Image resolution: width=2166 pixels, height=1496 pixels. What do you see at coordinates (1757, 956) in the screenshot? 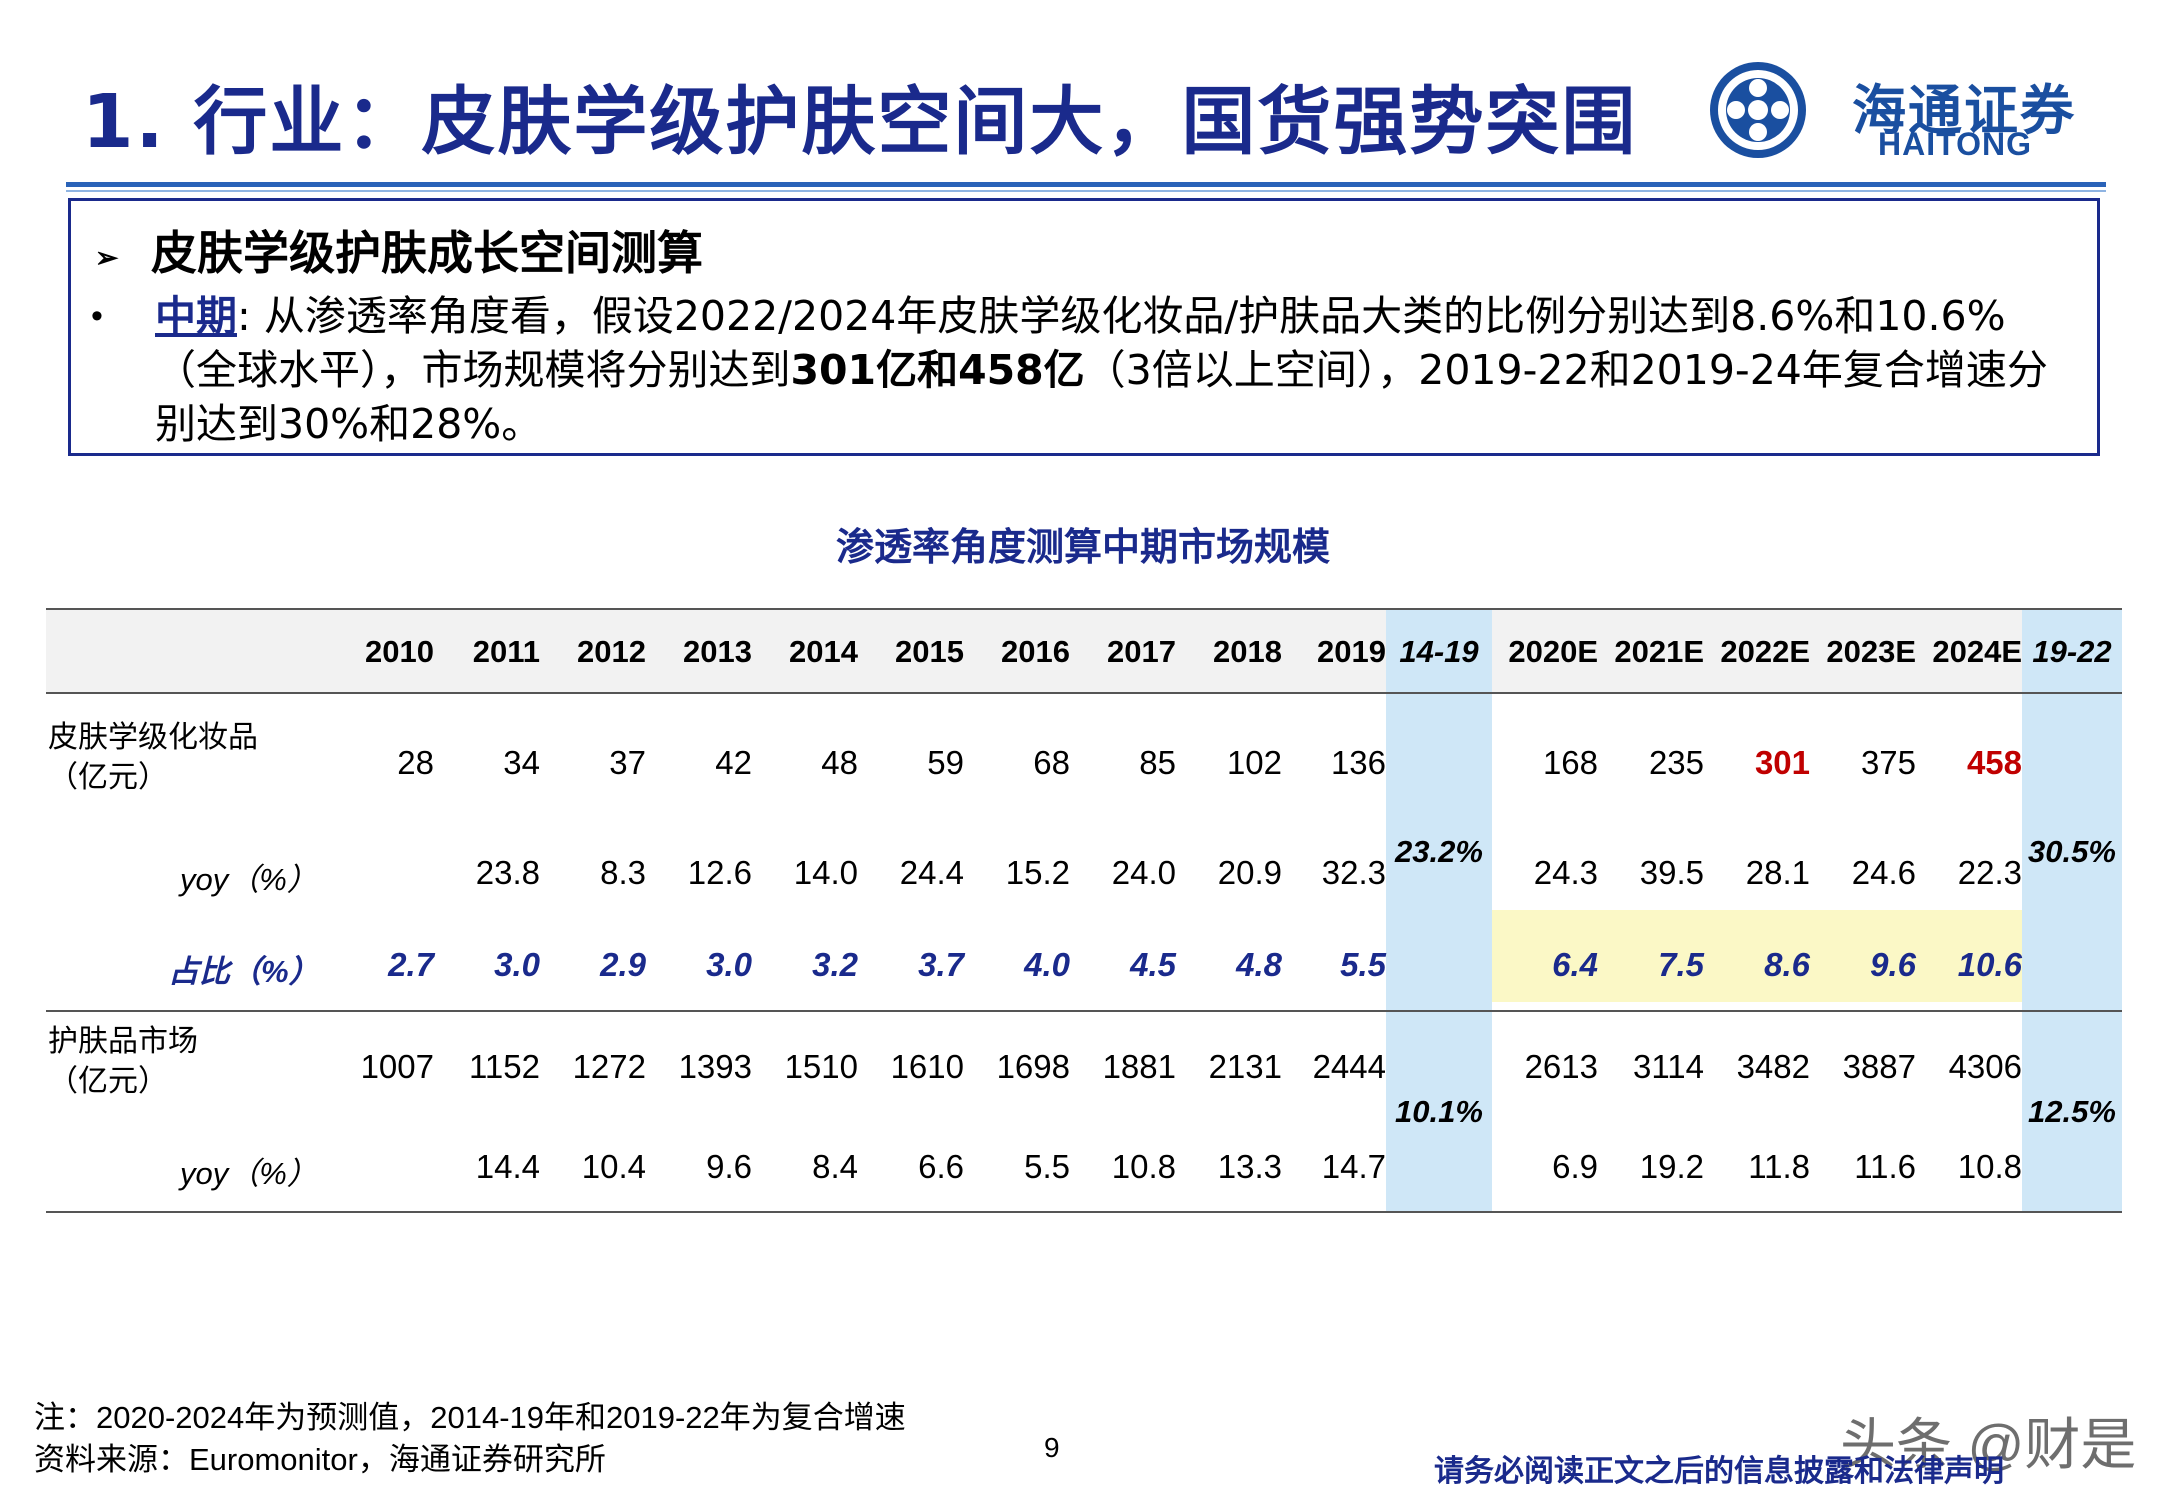
I see `forecast-share-highlight` at bounding box center [1757, 956].